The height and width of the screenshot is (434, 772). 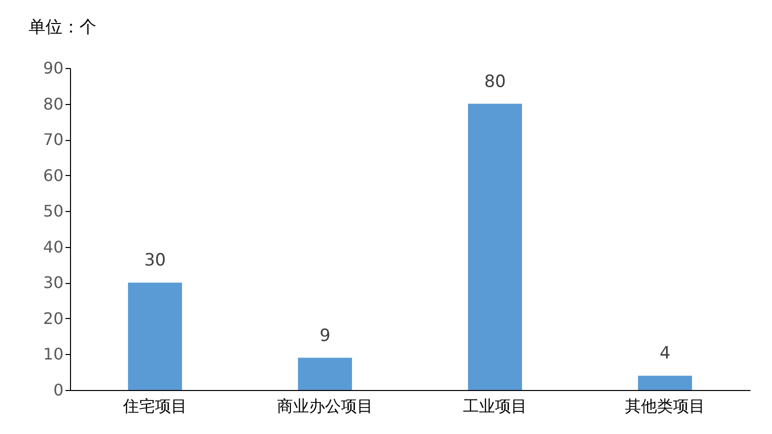 I want to click on data-label: 9, so click(x=325, y=336).